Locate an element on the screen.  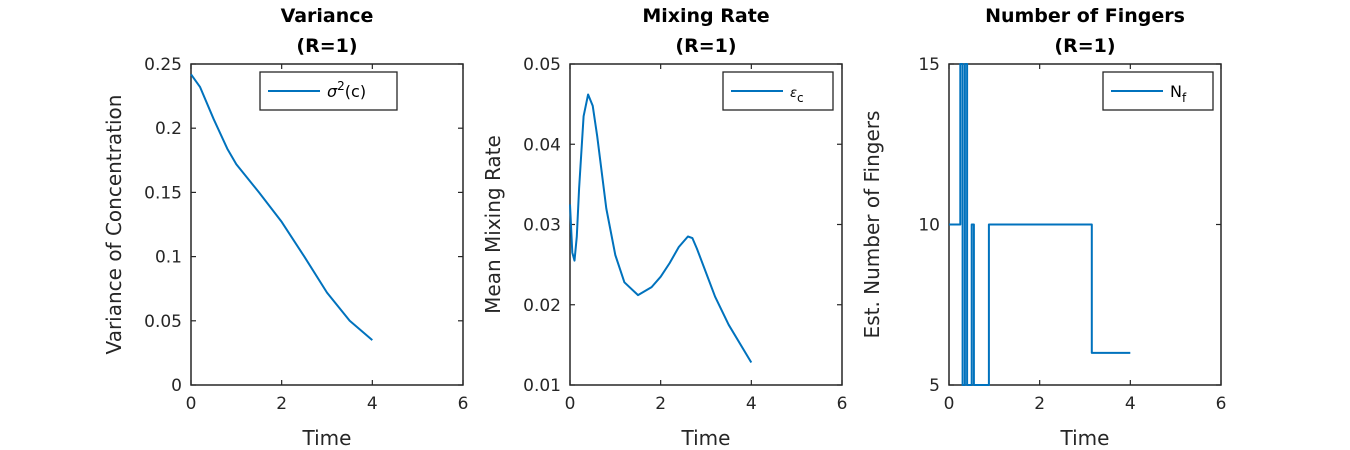
y-tick-label: 0.01 is located at coordinates (542, 386).